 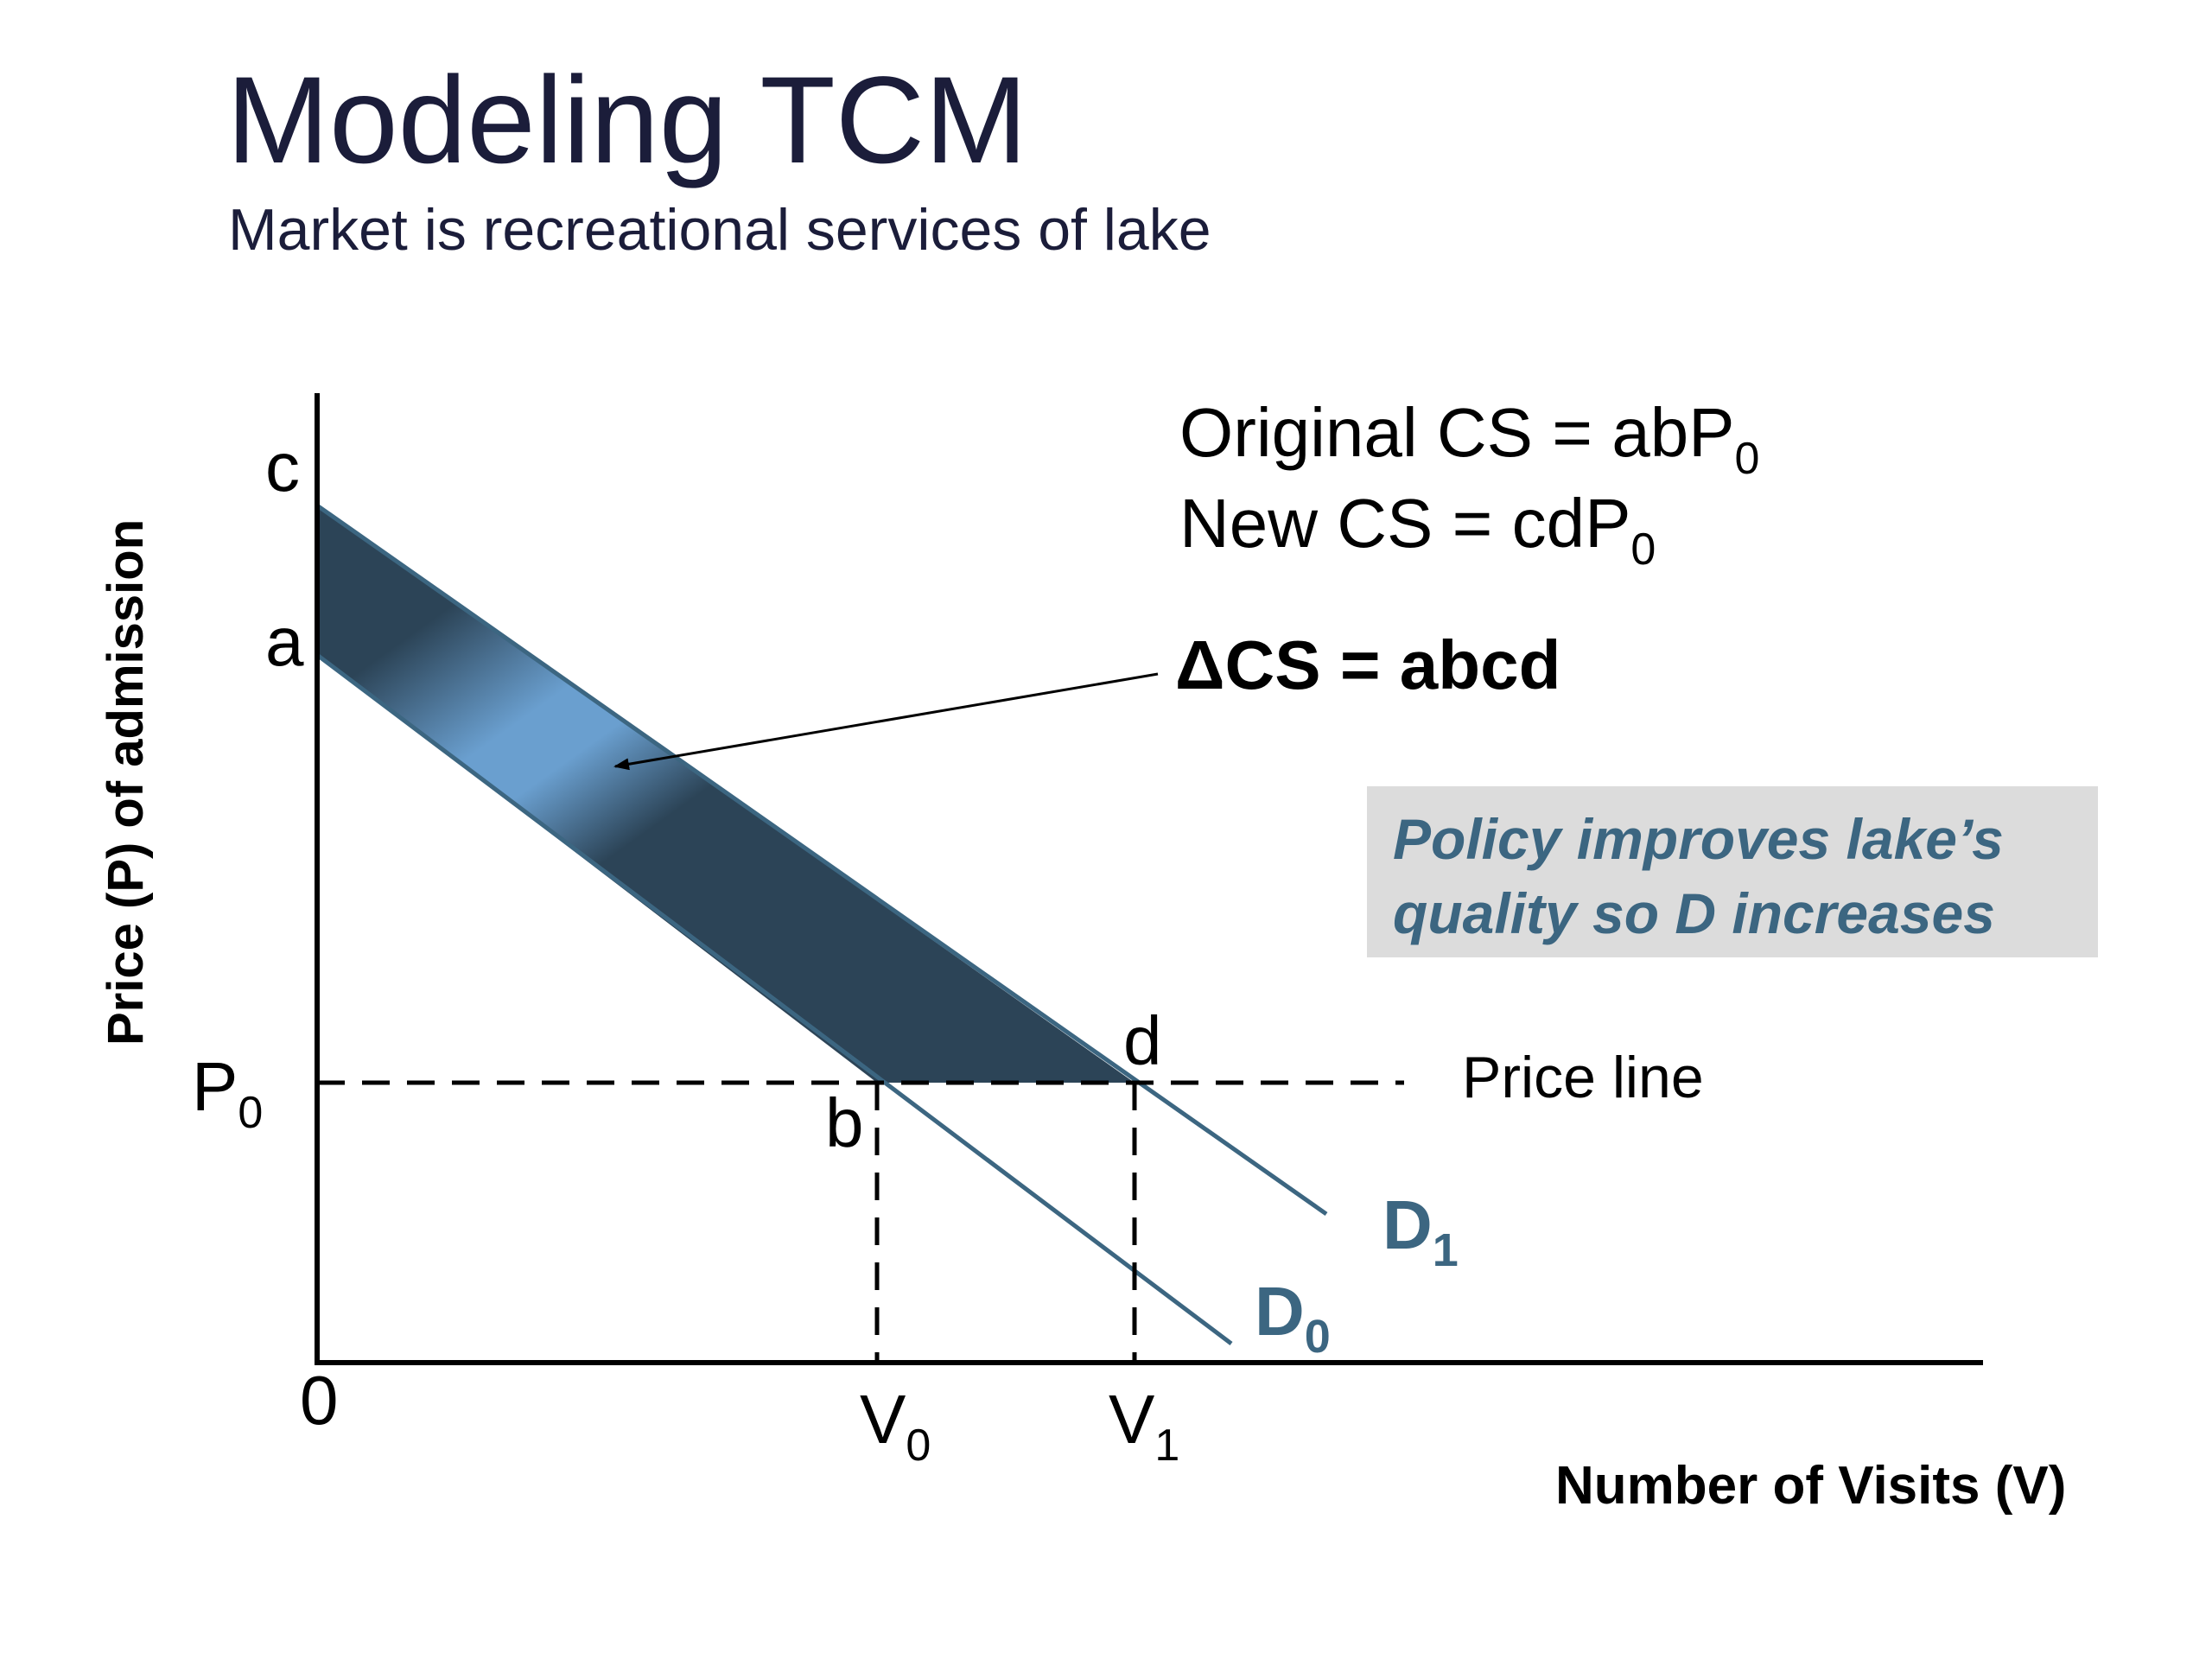 What do you see at coordinates (1811, 1486) in the screenshot?
I see `x-axis-label: Number of Visits (V)` at bounding box center [1811, 1486].